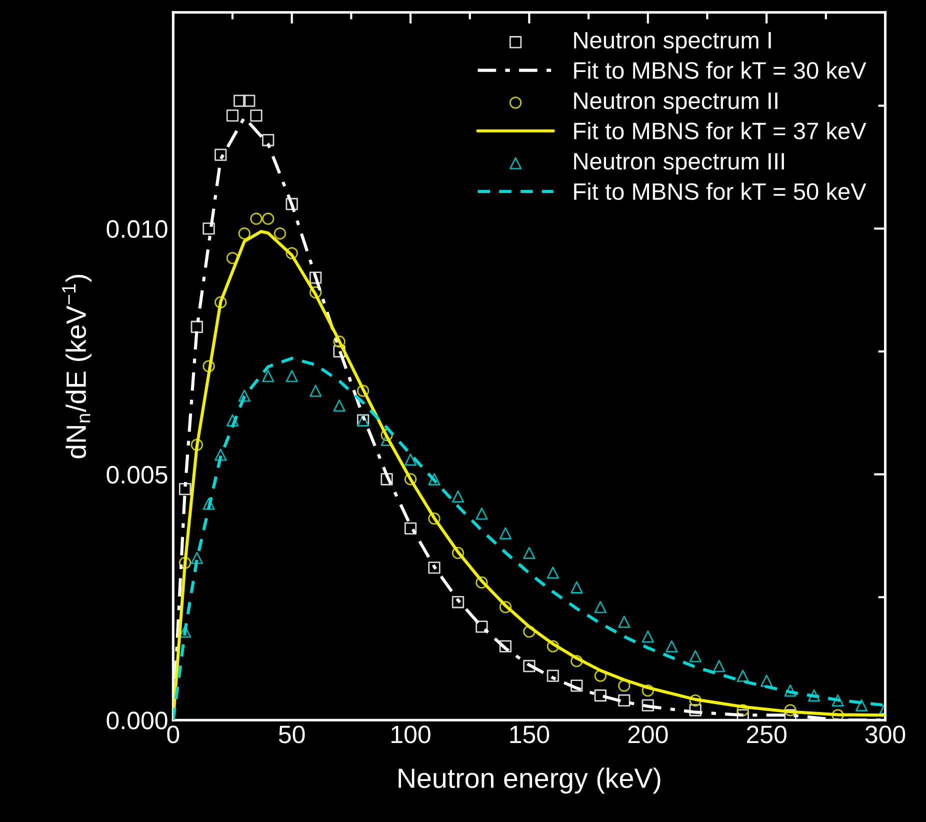 The image size is (926, 822). Describe the element at coordinates (173, 735) in the screenshot. I see `x-tick-label: 0` at that location.